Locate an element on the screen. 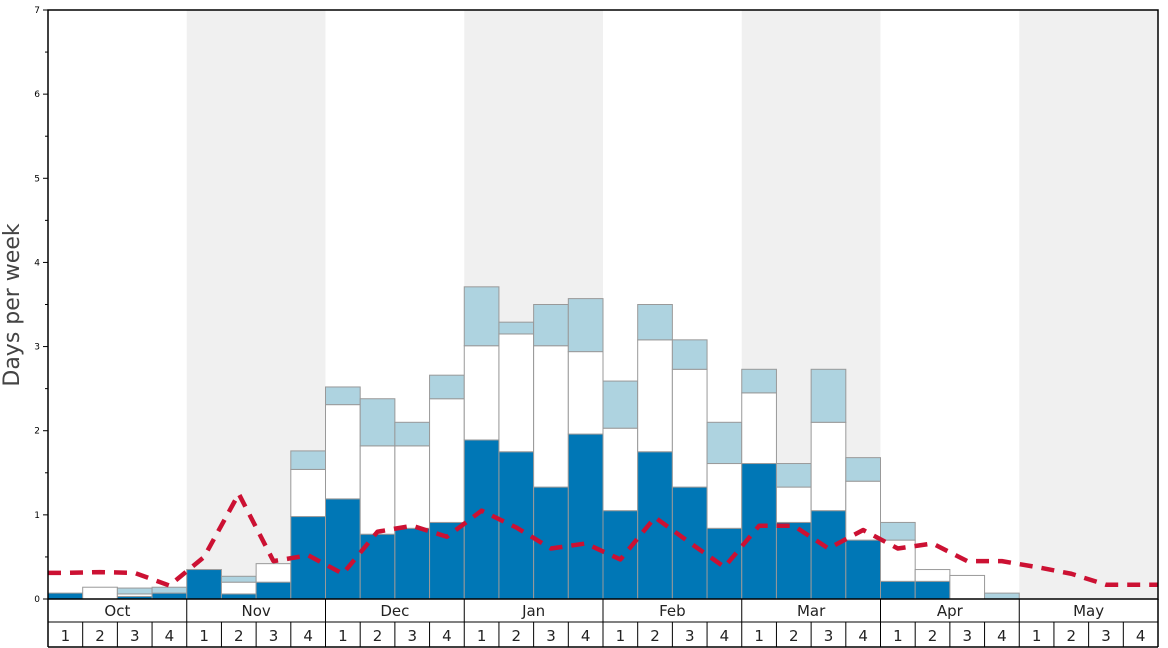 The height and width of the screenshot is (648, 1168). y-tick-label: 3 is located at coordinates (37, 348).